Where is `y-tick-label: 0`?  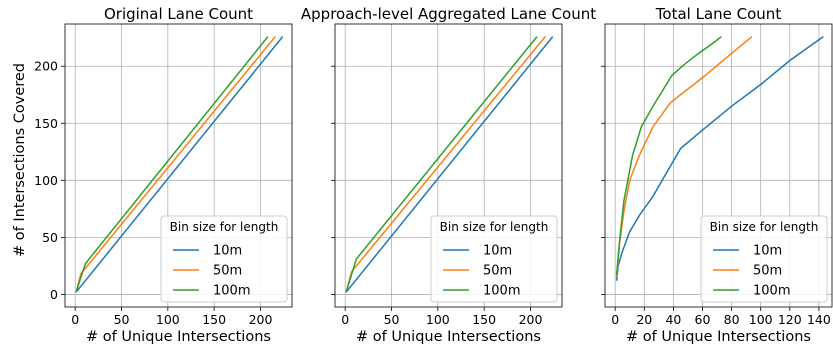
y-tick-label: 0 is located at coordinates (54, 294).